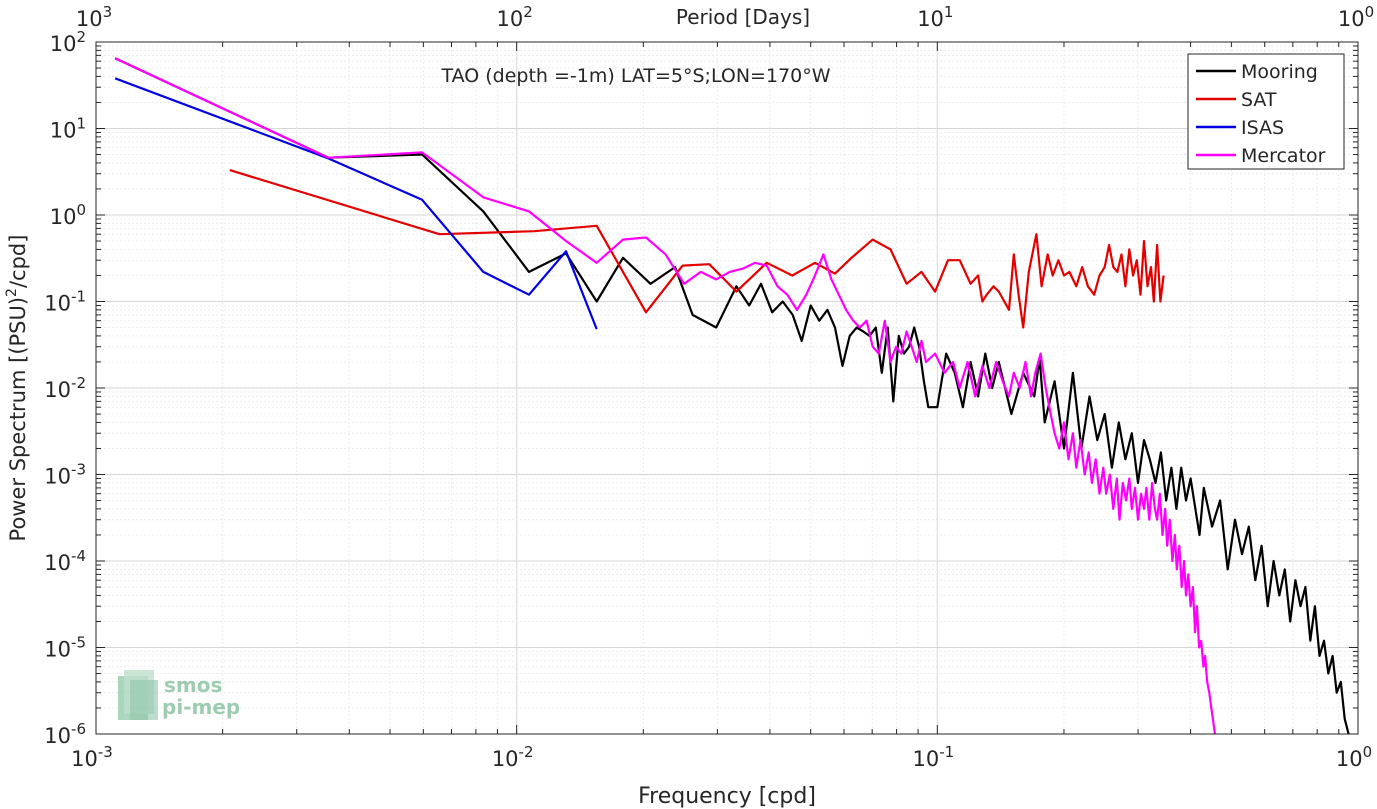 This screenshot has width=1377, height=809. What do you see at coordinates (1354, 757) in the screenshot?
I see `x-tick-label: 10⁰` at bounding box center [1354, 757].